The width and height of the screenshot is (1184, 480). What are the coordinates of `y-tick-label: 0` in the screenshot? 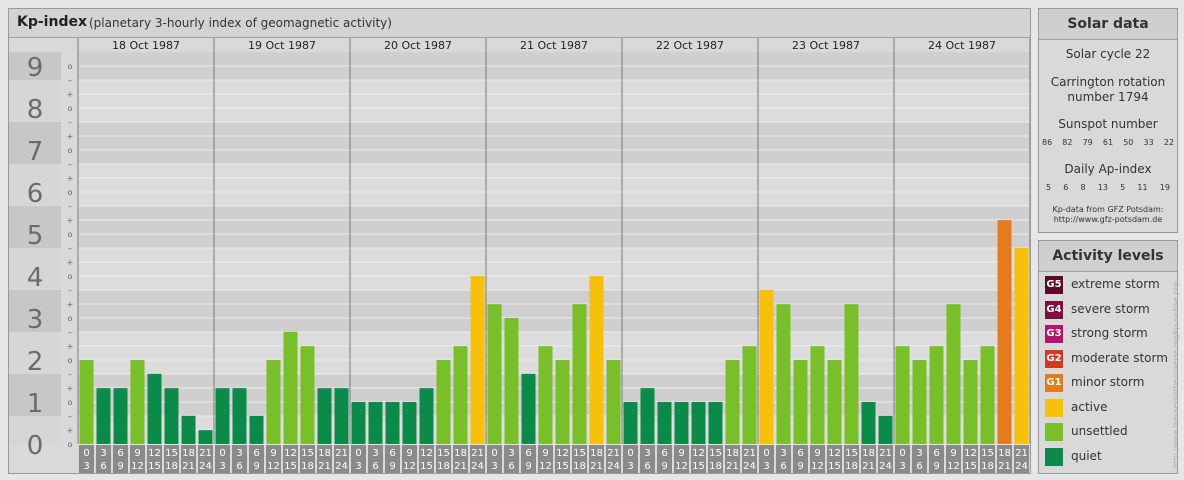 It's located at (35, 446).